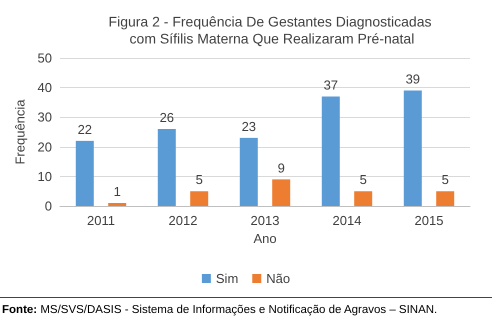 This screenshot has width=492, height=328. Describe the element at coordinates (101, 220) in the screenshot. I see `x-tick-label: 2011` at that location.